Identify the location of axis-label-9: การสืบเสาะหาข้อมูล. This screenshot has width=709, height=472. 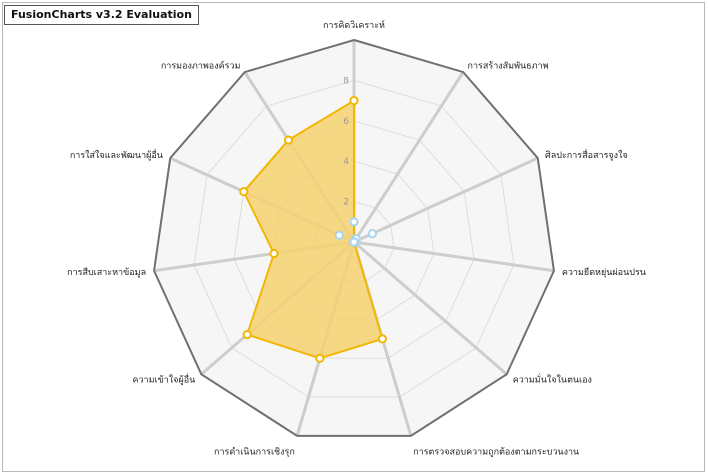
(106, 272).